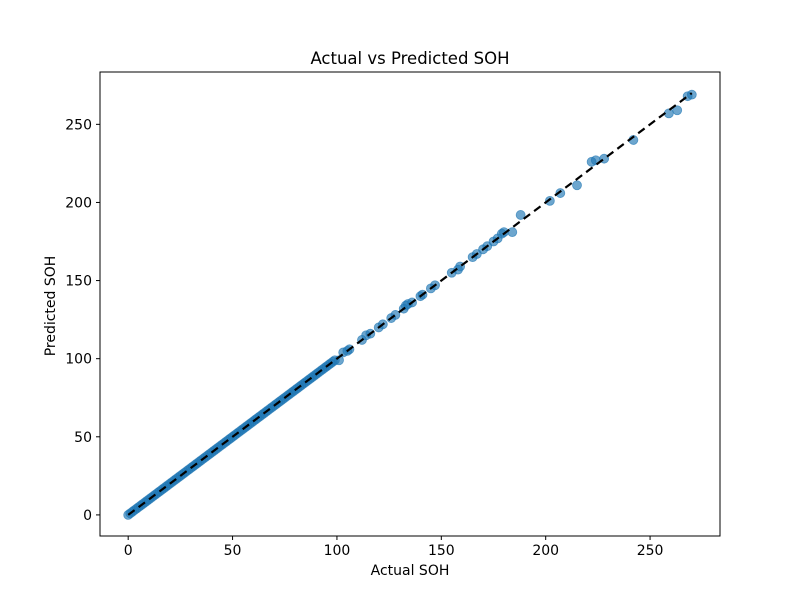 Image resolution: width=800 pixels, height=600 pixels. I want to click on x-tick-label: 150, so click(441, 551).